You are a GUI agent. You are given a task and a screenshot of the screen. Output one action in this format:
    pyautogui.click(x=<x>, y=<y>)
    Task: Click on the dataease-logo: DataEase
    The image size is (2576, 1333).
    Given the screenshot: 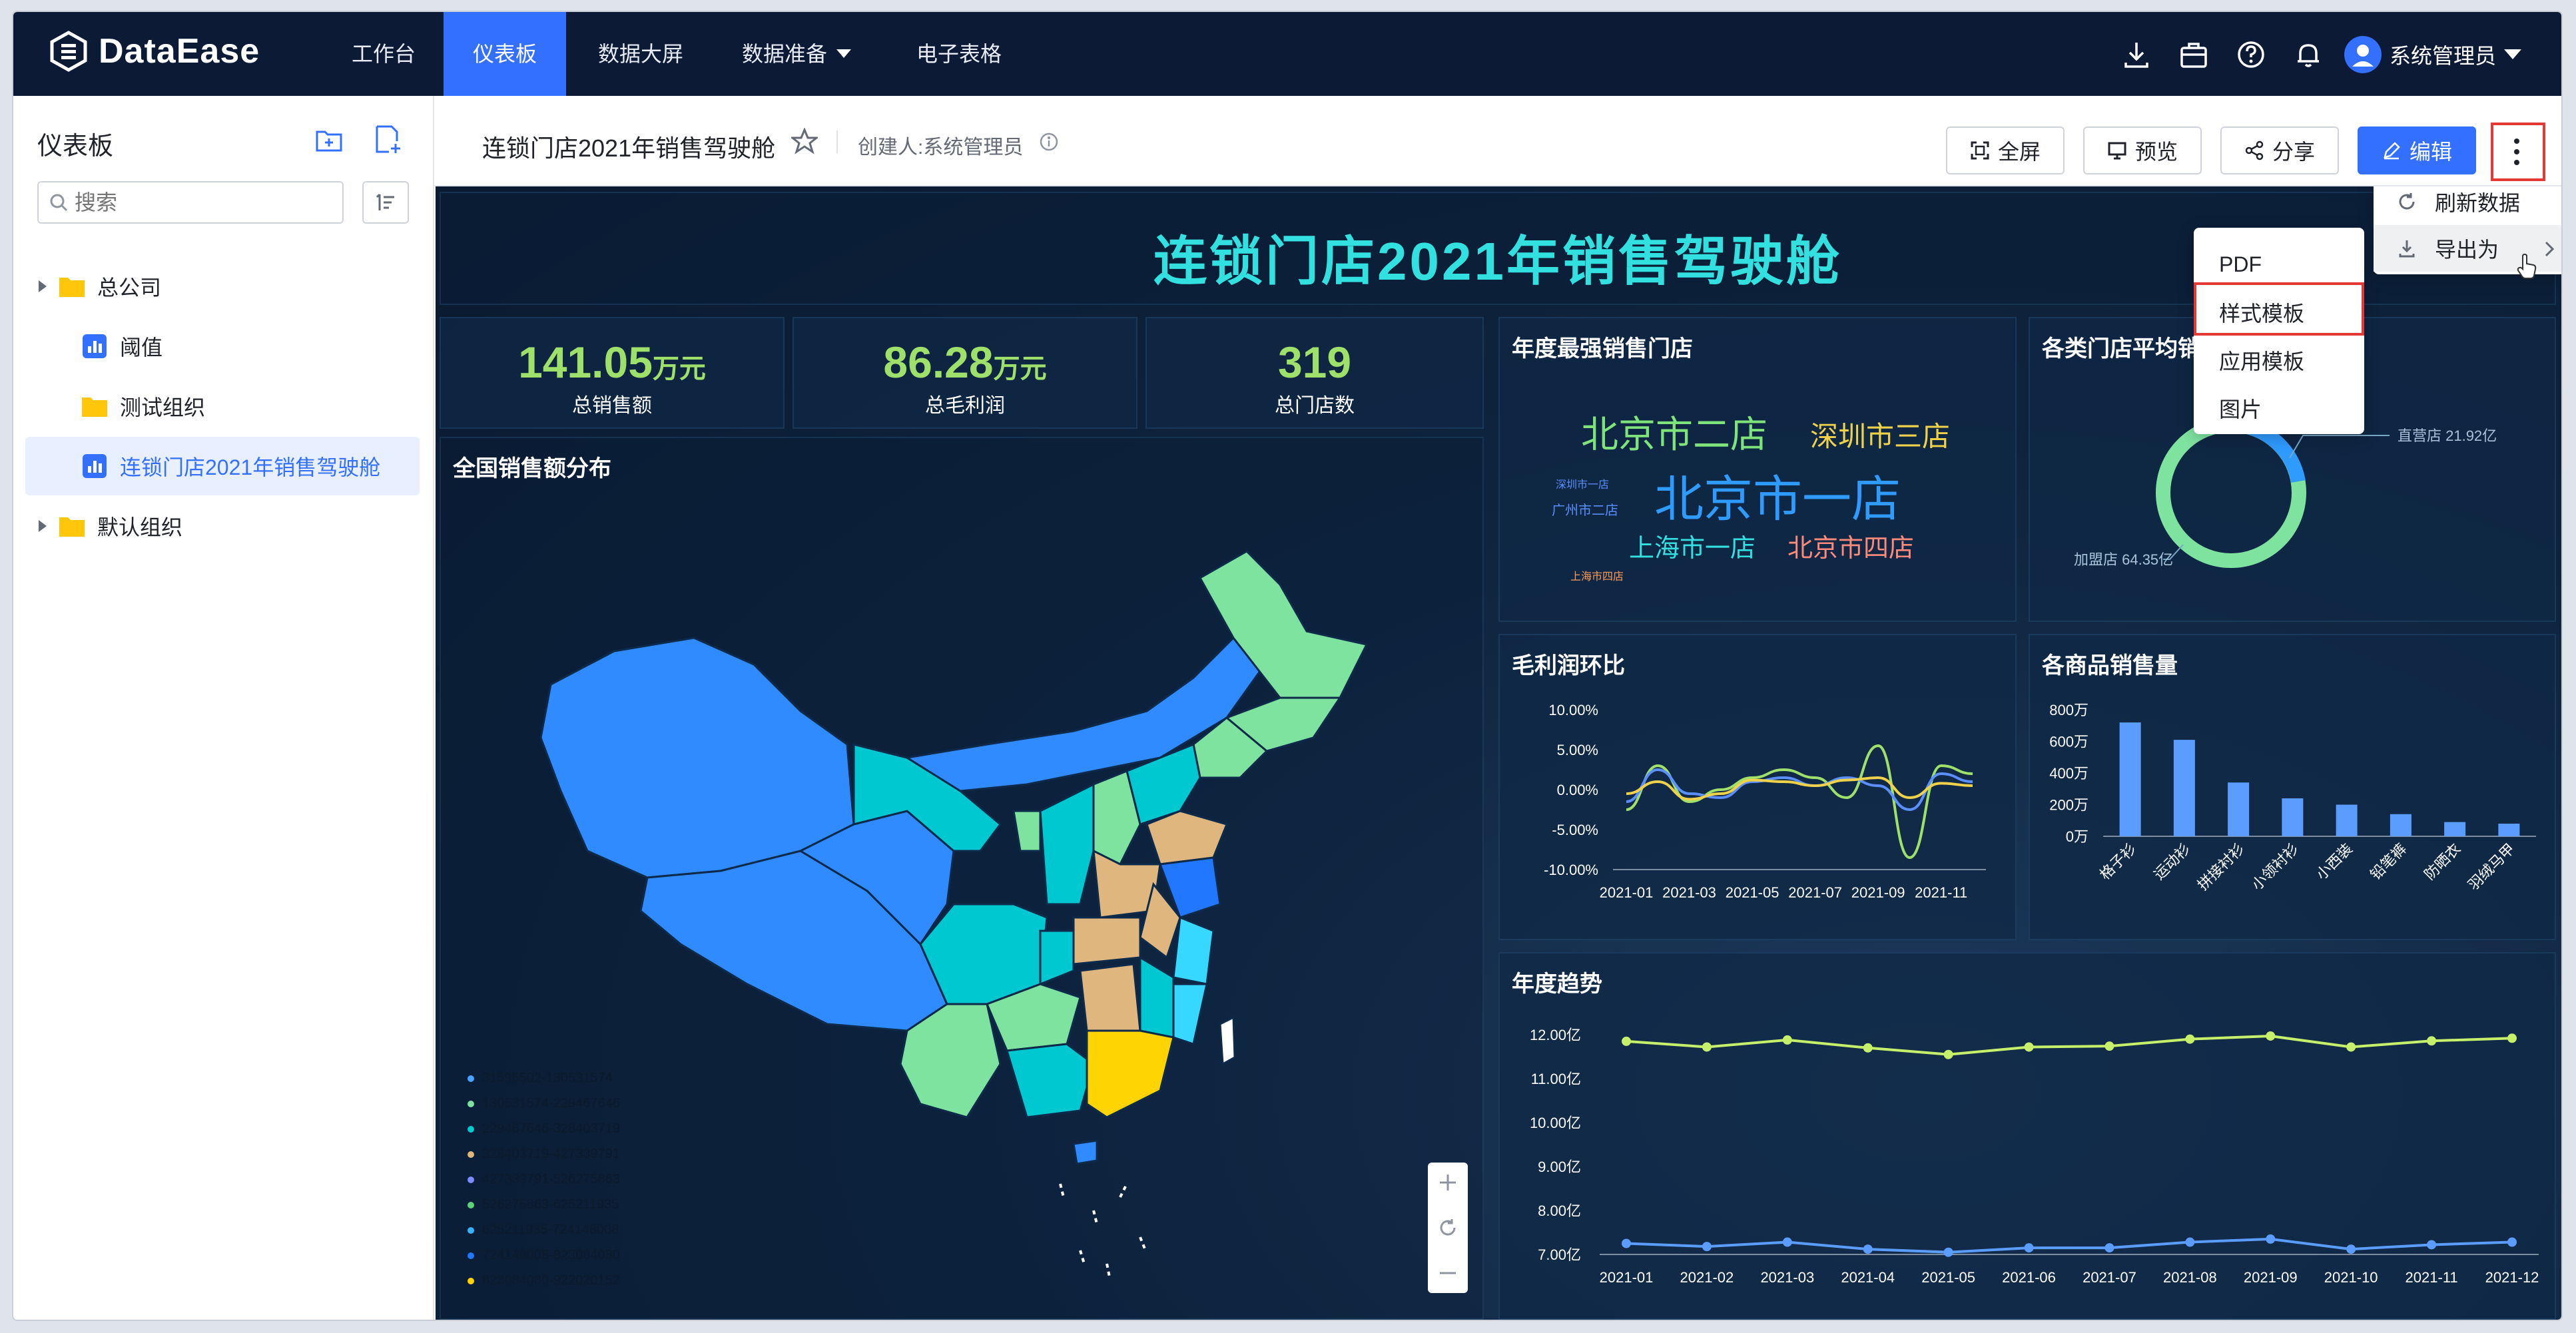 What is the action you would take?
    pyautogui.click(x=154, y=52)
    